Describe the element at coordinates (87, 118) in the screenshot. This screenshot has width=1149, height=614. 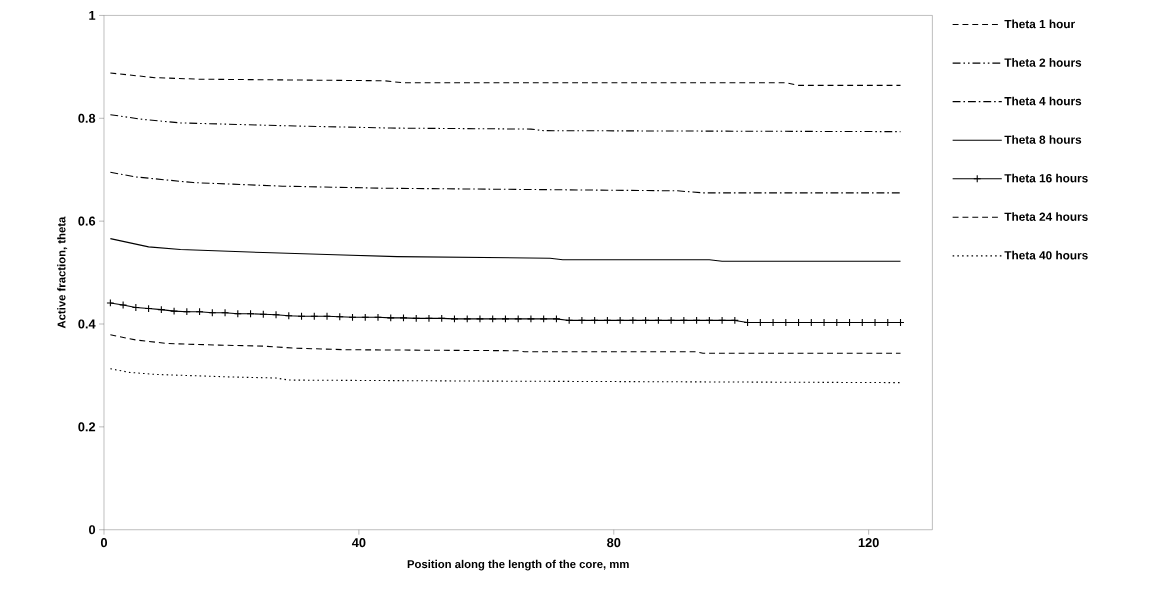
I see `y-tick-label: 0.8` at that location.